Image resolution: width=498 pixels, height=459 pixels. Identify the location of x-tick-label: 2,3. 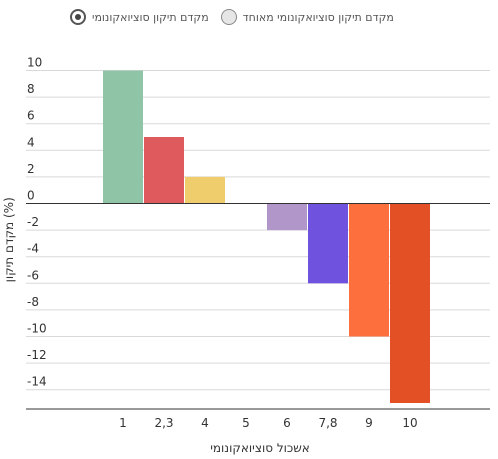
(163, 423).